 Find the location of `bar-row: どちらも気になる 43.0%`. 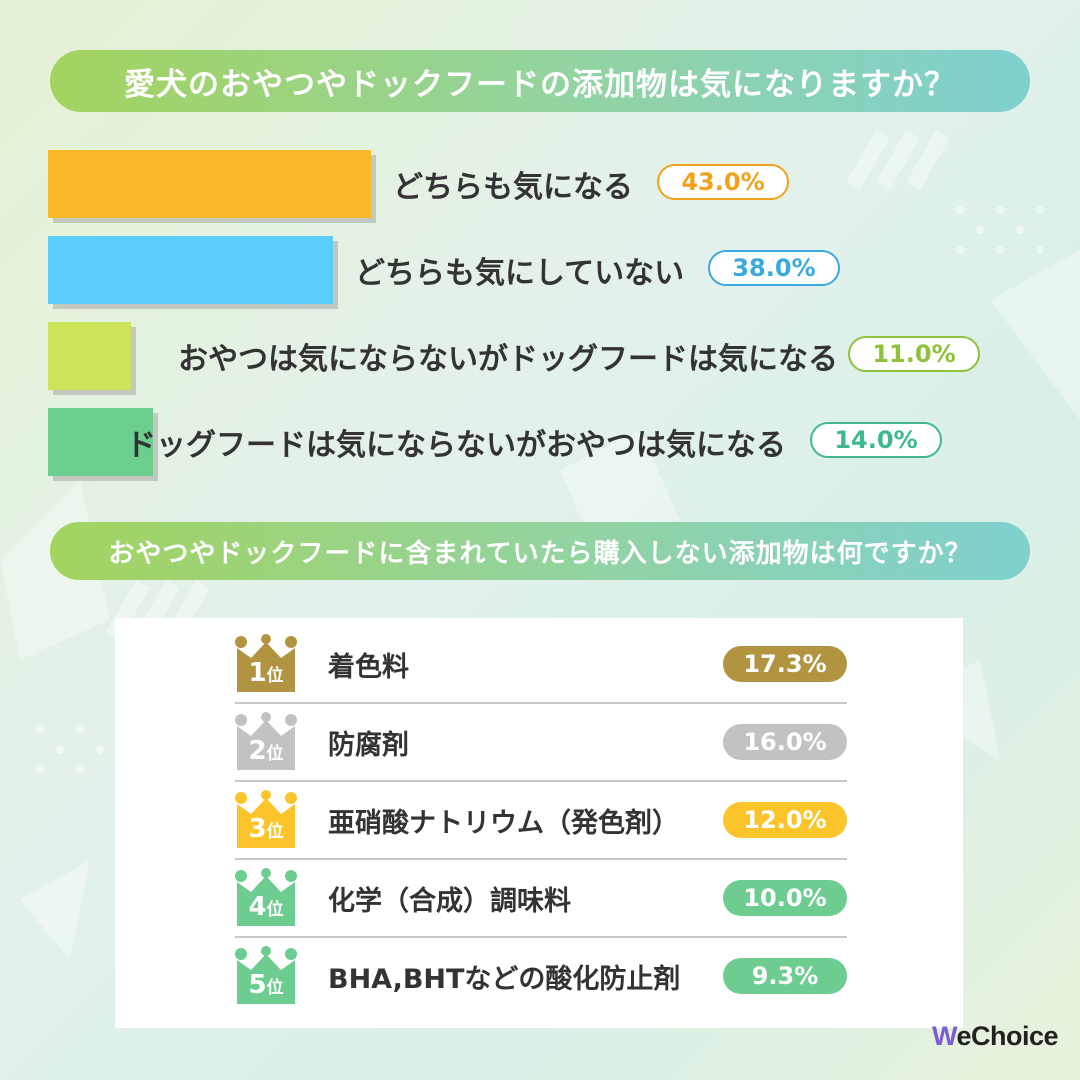

bar-row: どちらも気になる 43.0% is located at coordinates (564, 186).